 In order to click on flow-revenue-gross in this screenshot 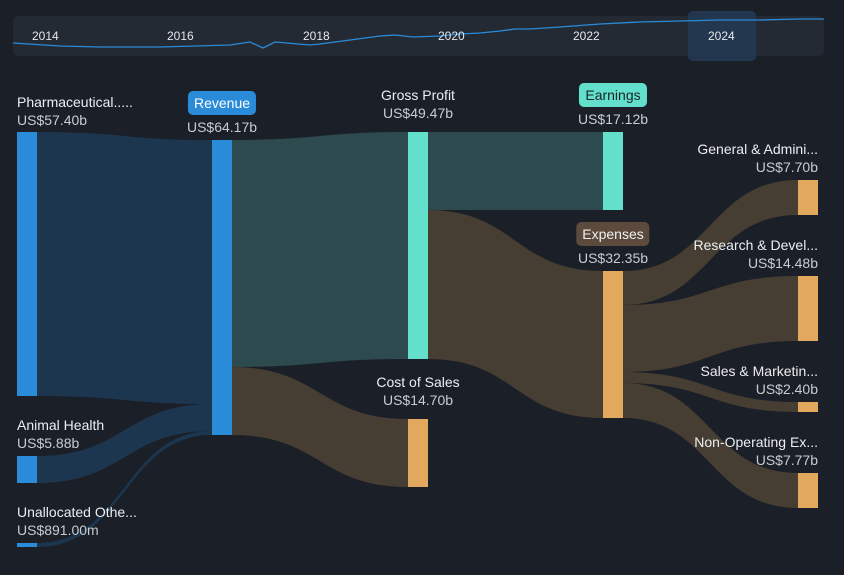, I will do `click(320, 249)`.